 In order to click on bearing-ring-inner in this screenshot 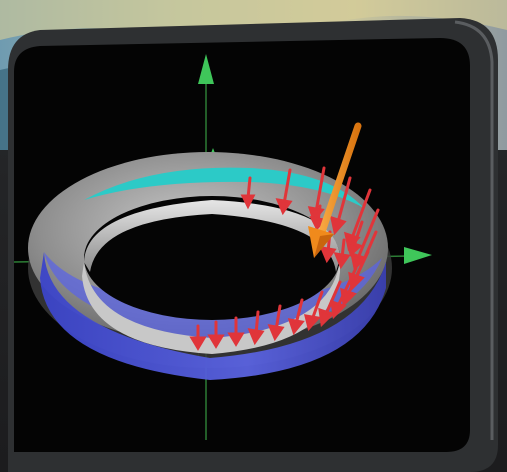, I will do `click(212, 236)`.